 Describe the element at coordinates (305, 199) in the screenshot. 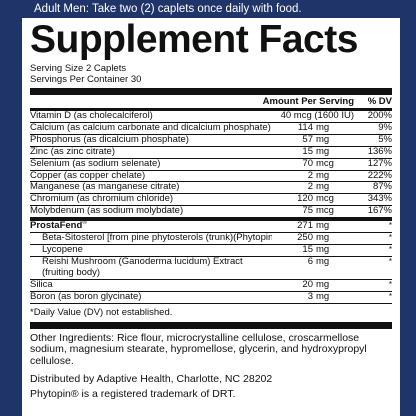

I see `amount-value: 120` at that location.